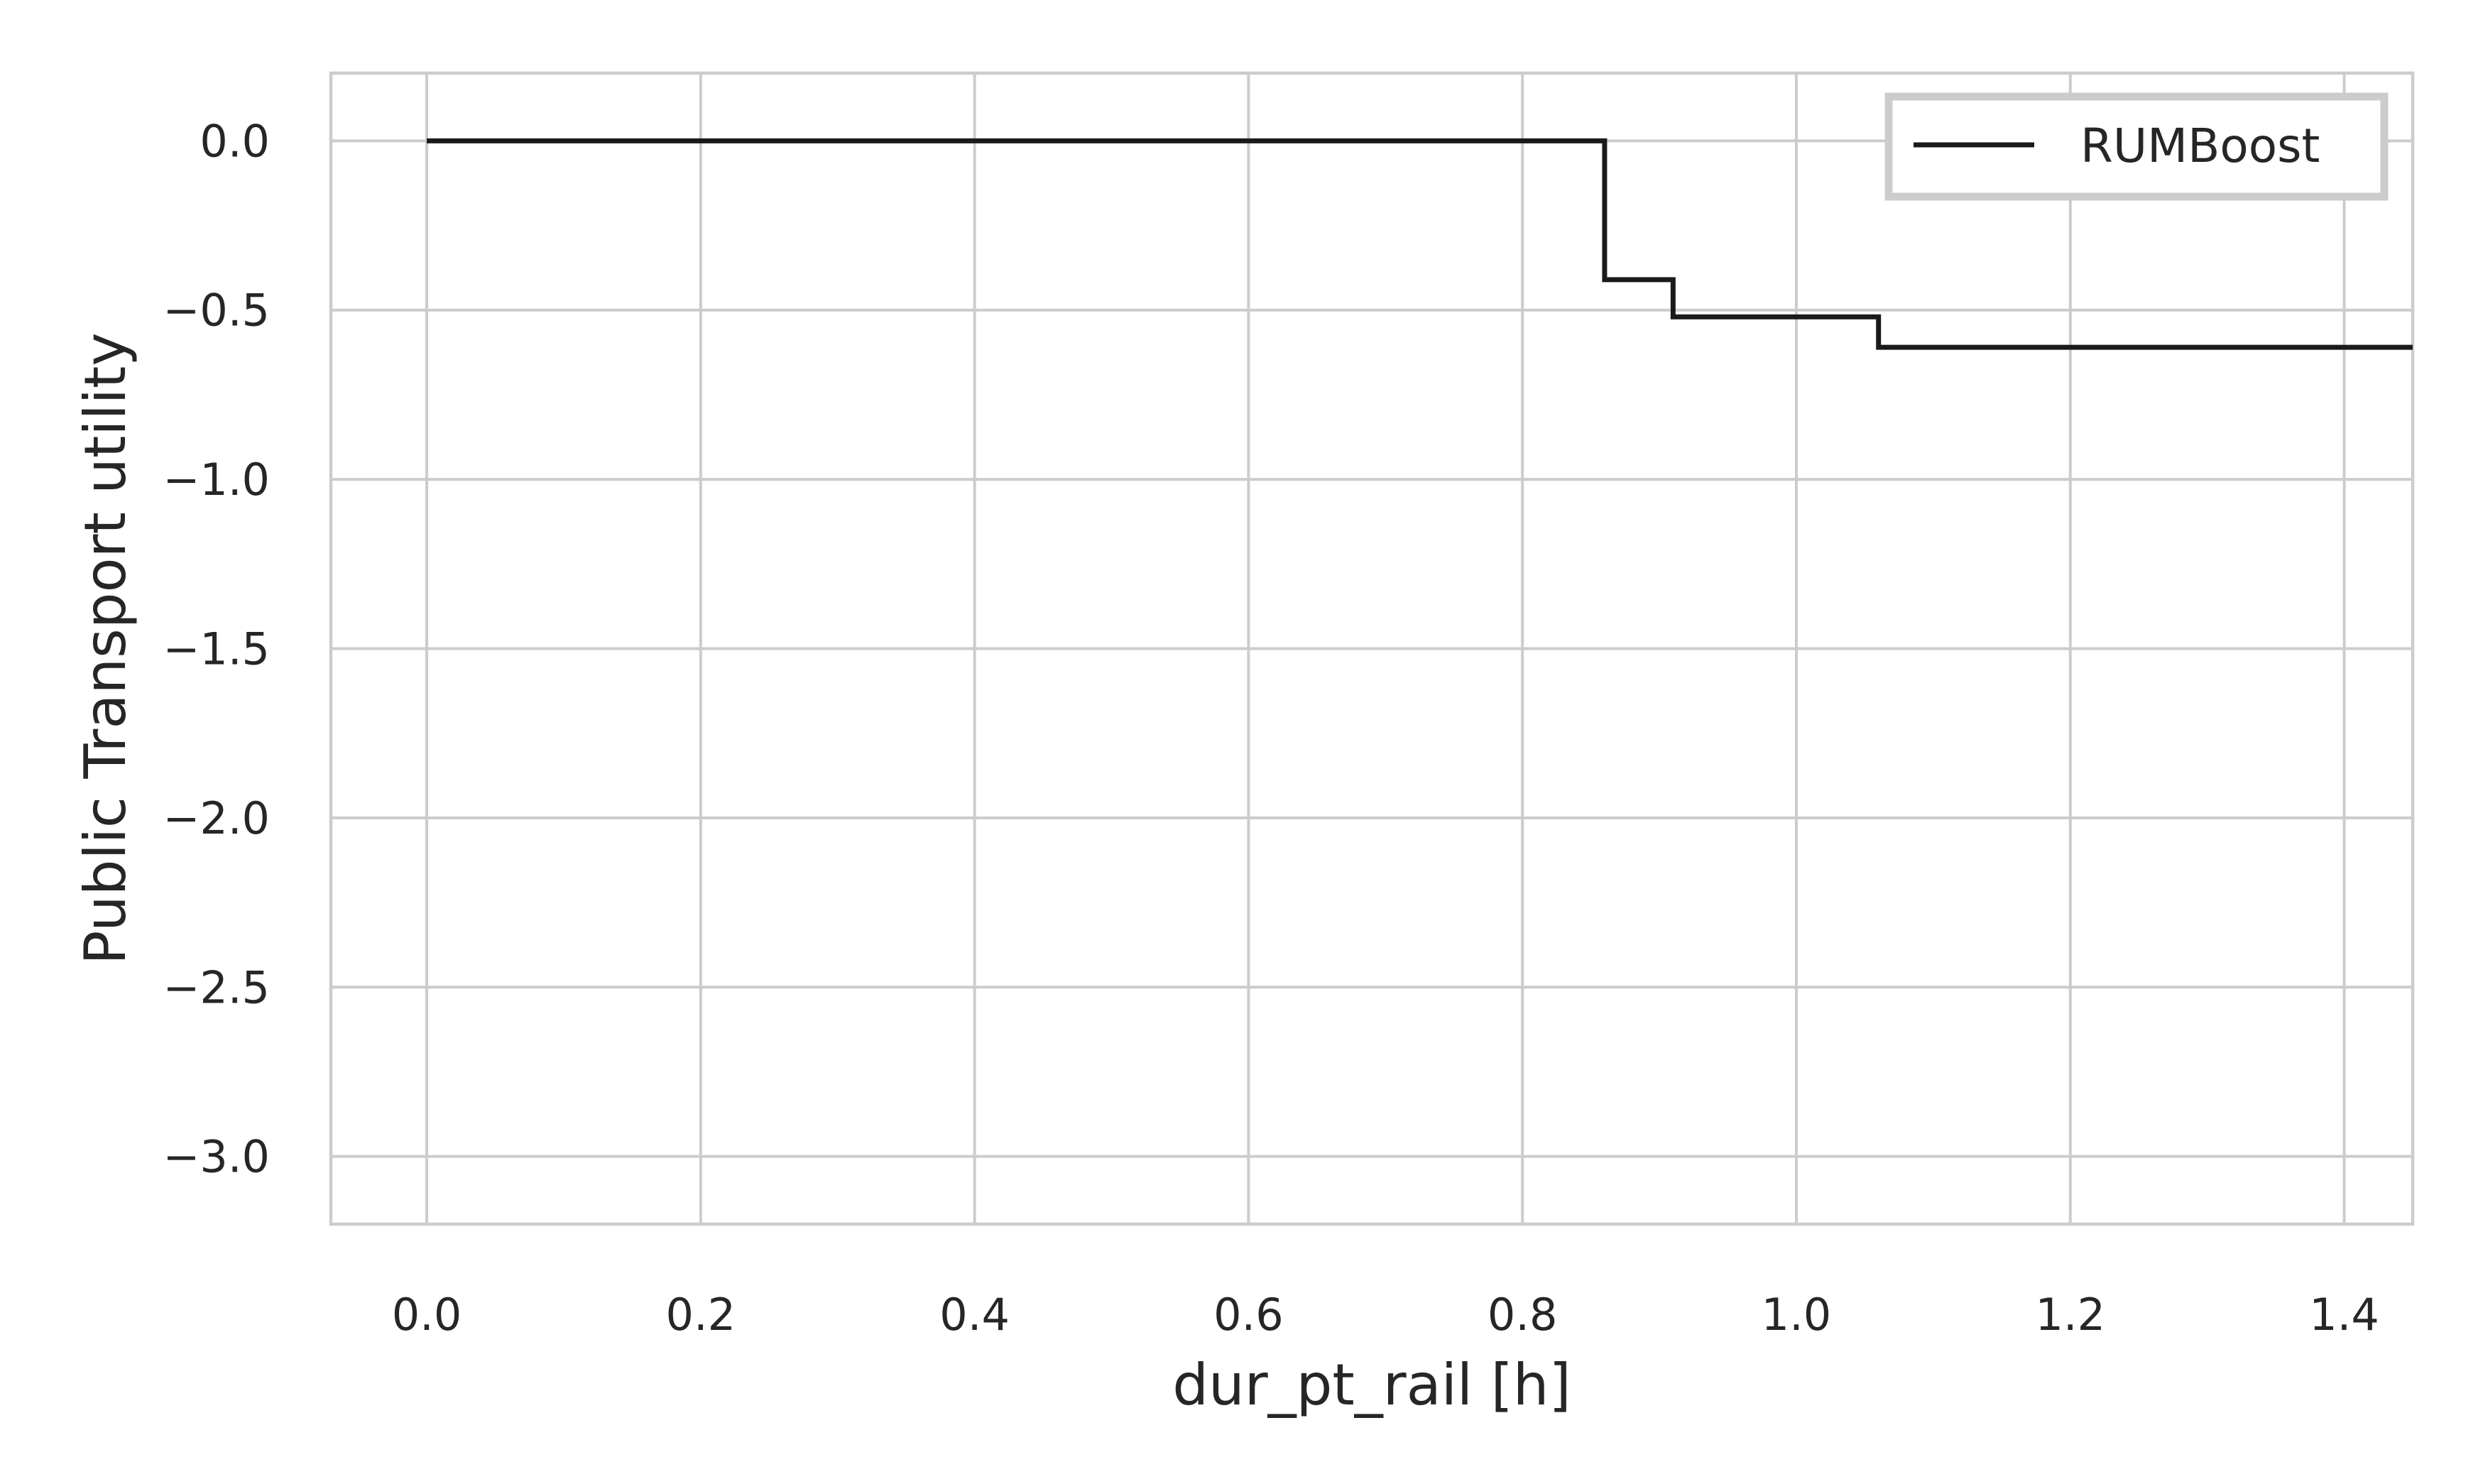  I want to click on x-tick-label: 0.4, so click(975, 1315).